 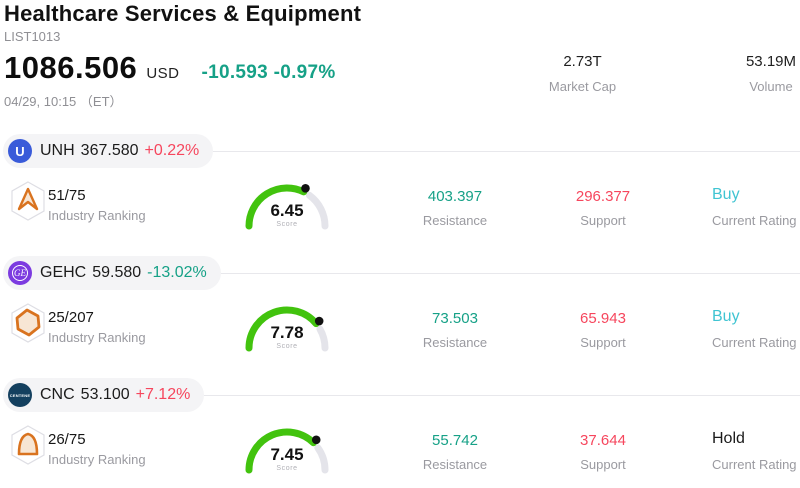 I want to click on resistance-value: 73.503, so click(x=455, y=318).